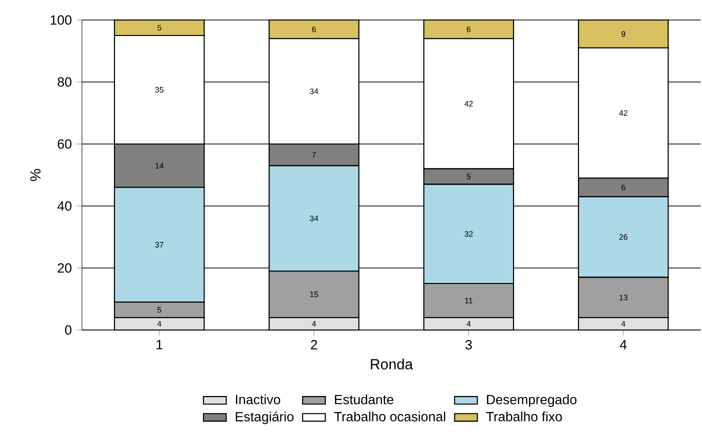  Describe the element at coordinates (623, 297) in the screenshot. I see `data-label: 13` at that location.